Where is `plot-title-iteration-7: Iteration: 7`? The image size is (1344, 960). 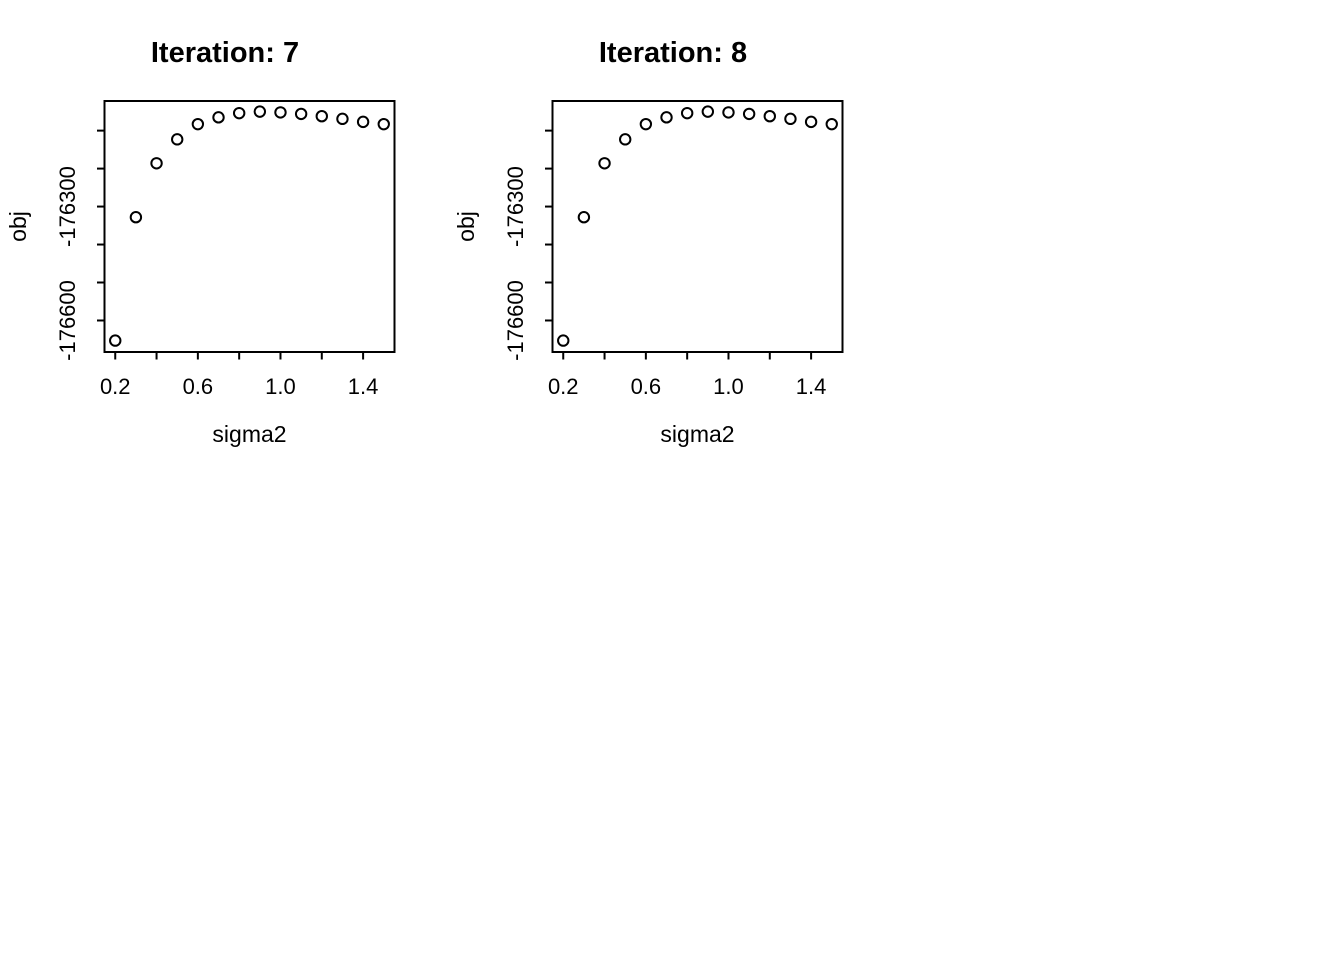 plot-title-iteration-7: Iteration: 7 is located at coordinates (225, 53).